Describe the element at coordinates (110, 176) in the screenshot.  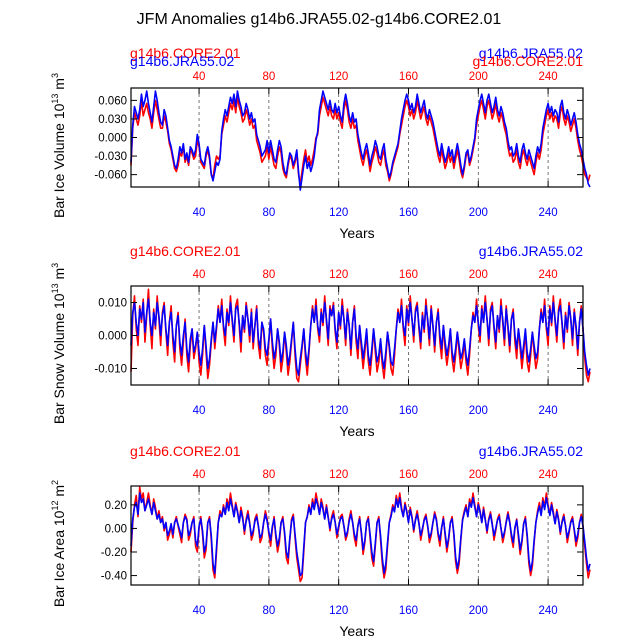
I see `ytick-label: -0.060` at that location.